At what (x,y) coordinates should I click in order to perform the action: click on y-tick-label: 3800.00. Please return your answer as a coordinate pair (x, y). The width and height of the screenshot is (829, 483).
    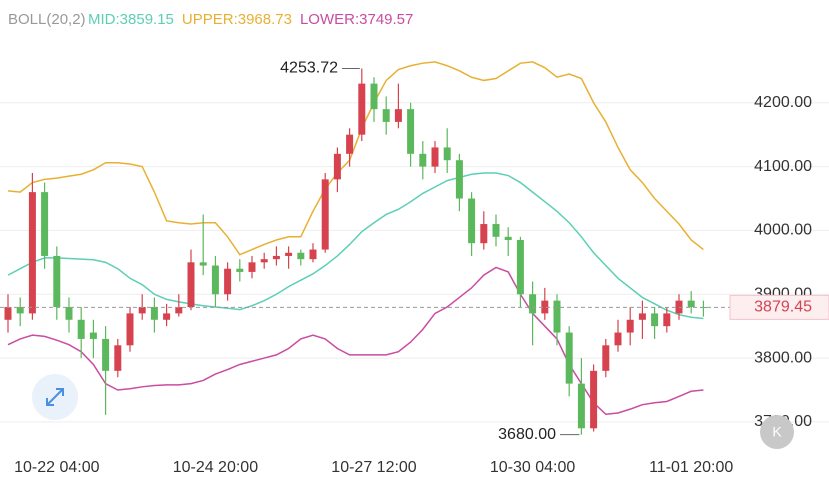
    Looking at the image, I should click on (783, 357).